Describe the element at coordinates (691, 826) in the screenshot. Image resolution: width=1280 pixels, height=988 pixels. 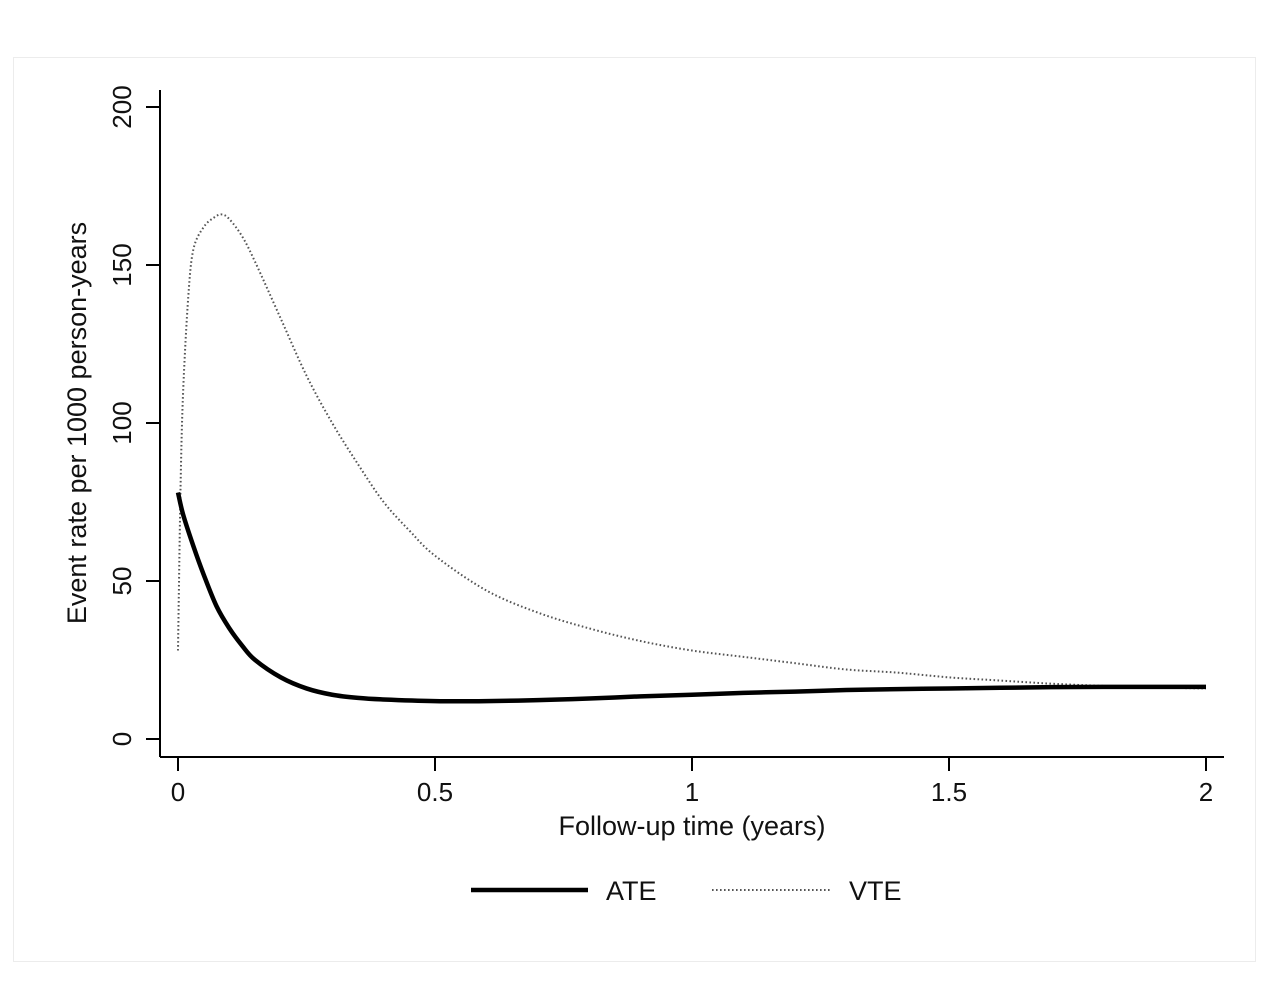
I see `x-axis-title: Follow-up time (years)` at that location.